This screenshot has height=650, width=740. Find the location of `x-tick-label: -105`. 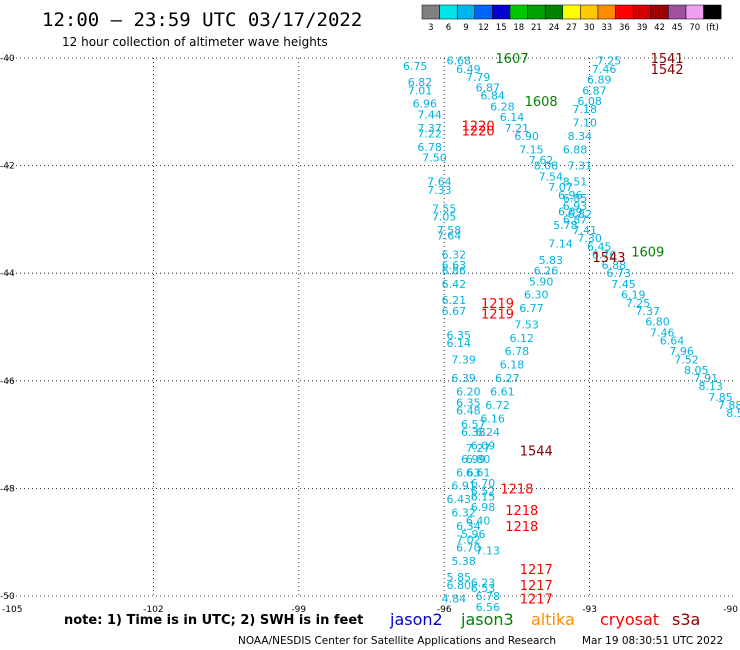

x-tick-label: -105 is located at coordinates (12, 610).